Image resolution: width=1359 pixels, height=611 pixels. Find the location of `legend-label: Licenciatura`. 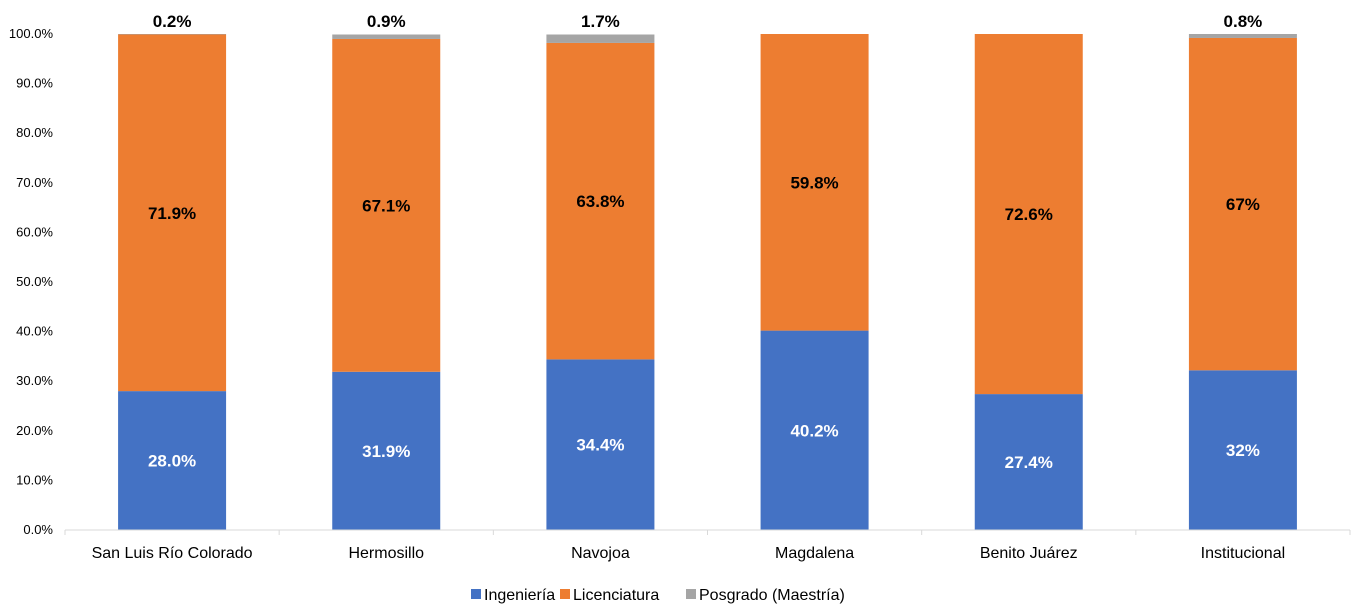

legend-label: Licenciatura is located at coordinates (616, 595).